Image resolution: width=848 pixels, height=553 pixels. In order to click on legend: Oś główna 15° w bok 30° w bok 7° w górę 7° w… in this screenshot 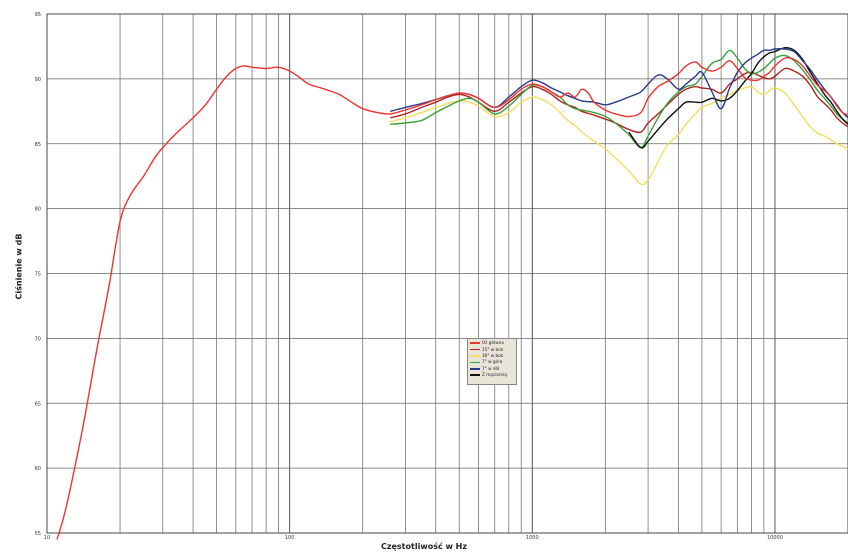, I will do `click(492, 361)`.